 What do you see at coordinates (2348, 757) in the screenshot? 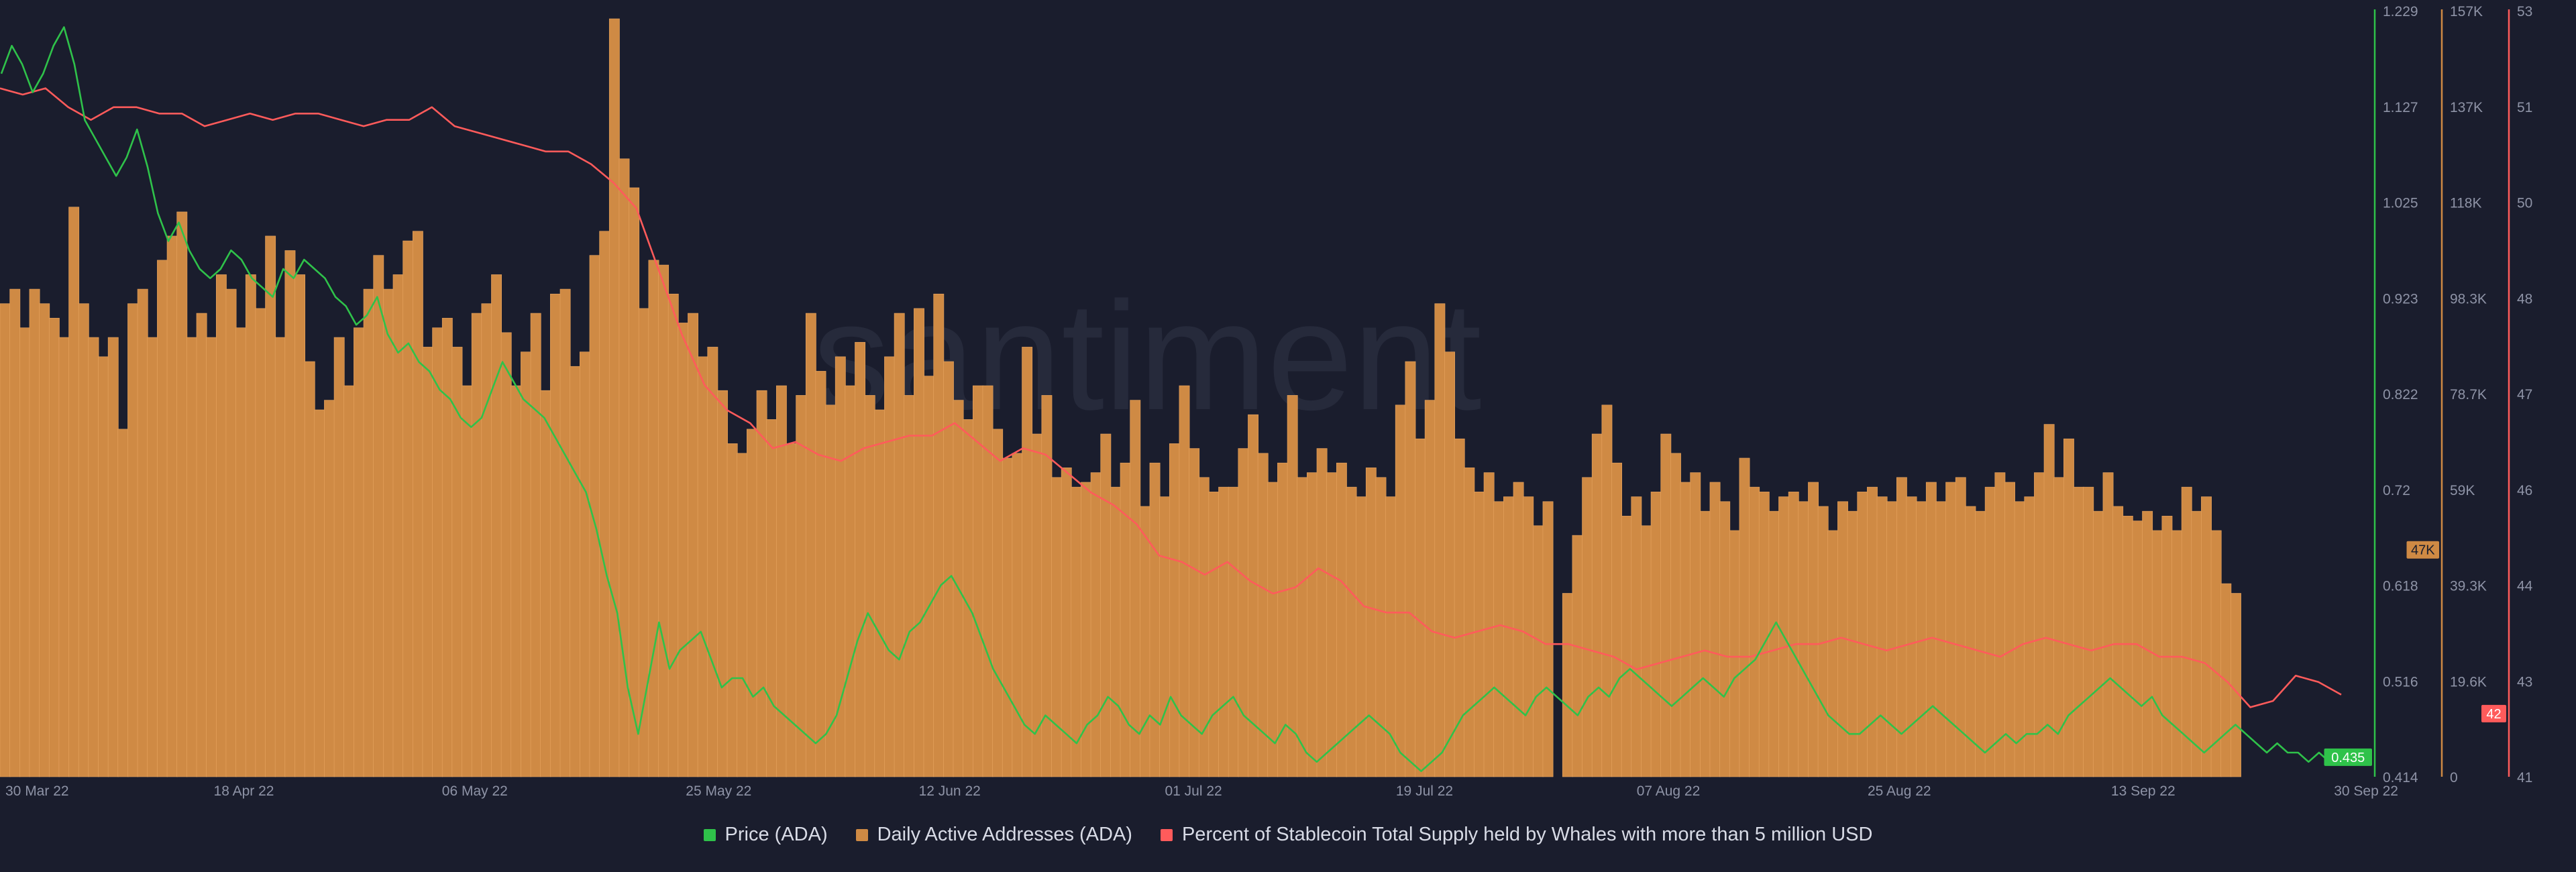
I see `last-value-badge-price` at bounding box center [2348, 757].